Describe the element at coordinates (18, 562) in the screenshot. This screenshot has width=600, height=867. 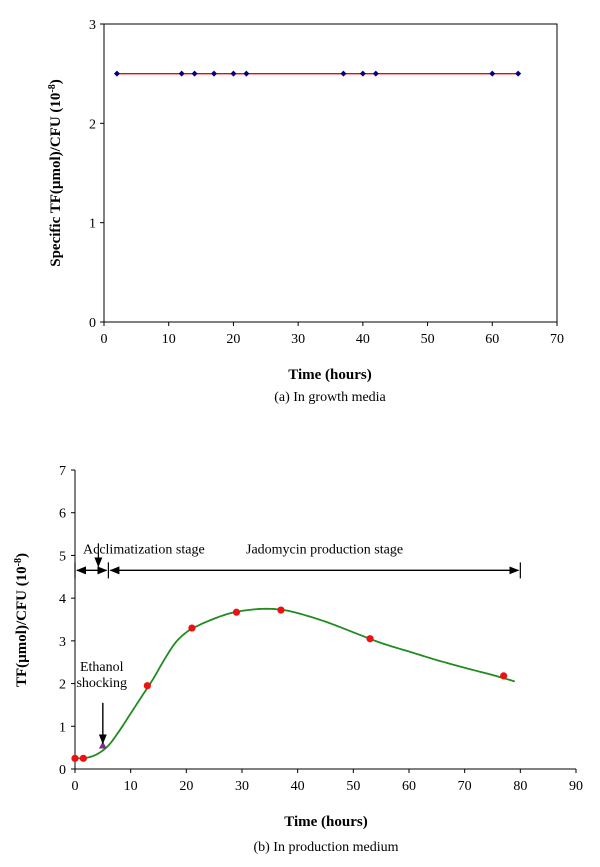
I see `chart-b-y-label-sup: -8` at that location.